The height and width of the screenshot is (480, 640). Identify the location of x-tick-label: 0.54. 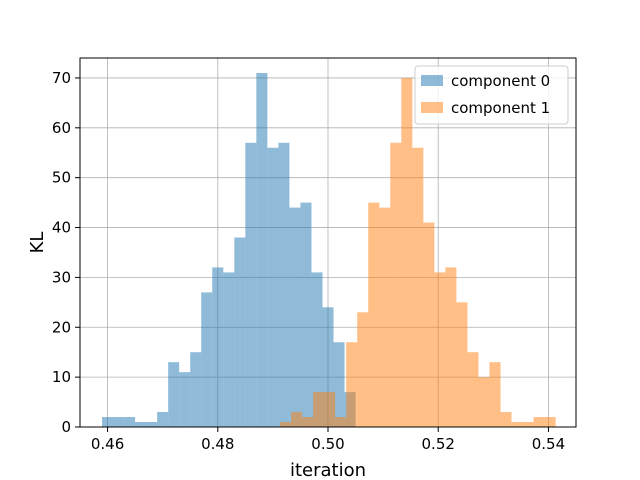
(548, 444).